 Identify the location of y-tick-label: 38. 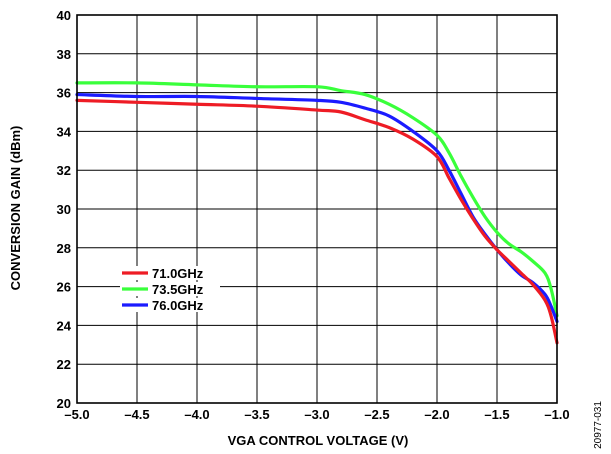
(64, 54).